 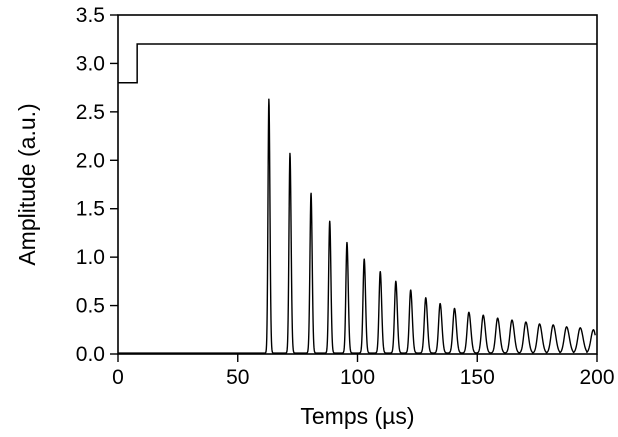 What do you see at coordinates (90, 112) in the screenshot?
I see `y-tick-label: 2.5` at bounding box center [90, 112].